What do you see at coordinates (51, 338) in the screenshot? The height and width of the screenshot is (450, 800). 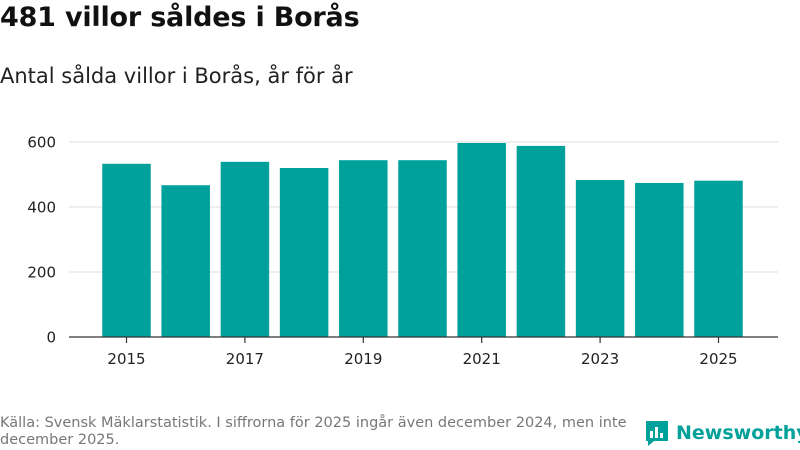 I see `y-tick-label: 0` at bounding box center [51, 338].